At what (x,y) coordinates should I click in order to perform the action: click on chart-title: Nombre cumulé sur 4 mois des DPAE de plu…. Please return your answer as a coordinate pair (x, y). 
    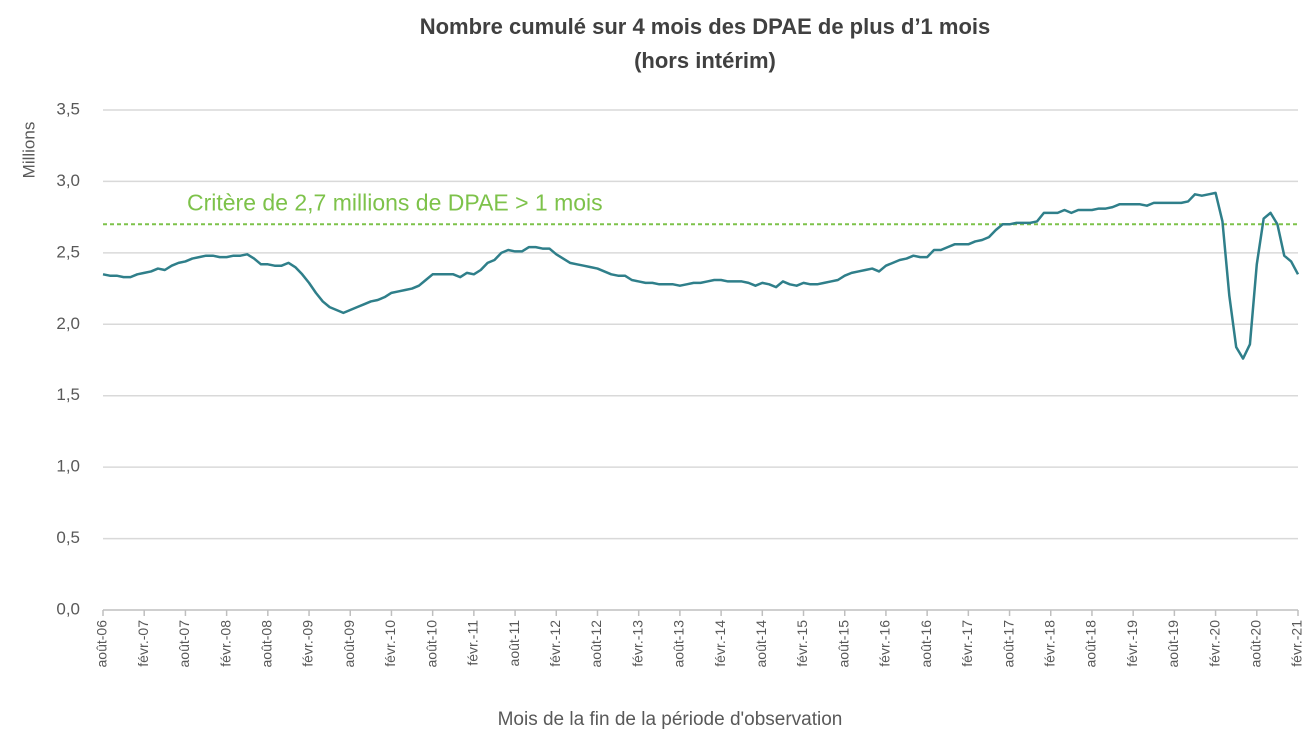
    Looking at the image, I should click on (705, 26).